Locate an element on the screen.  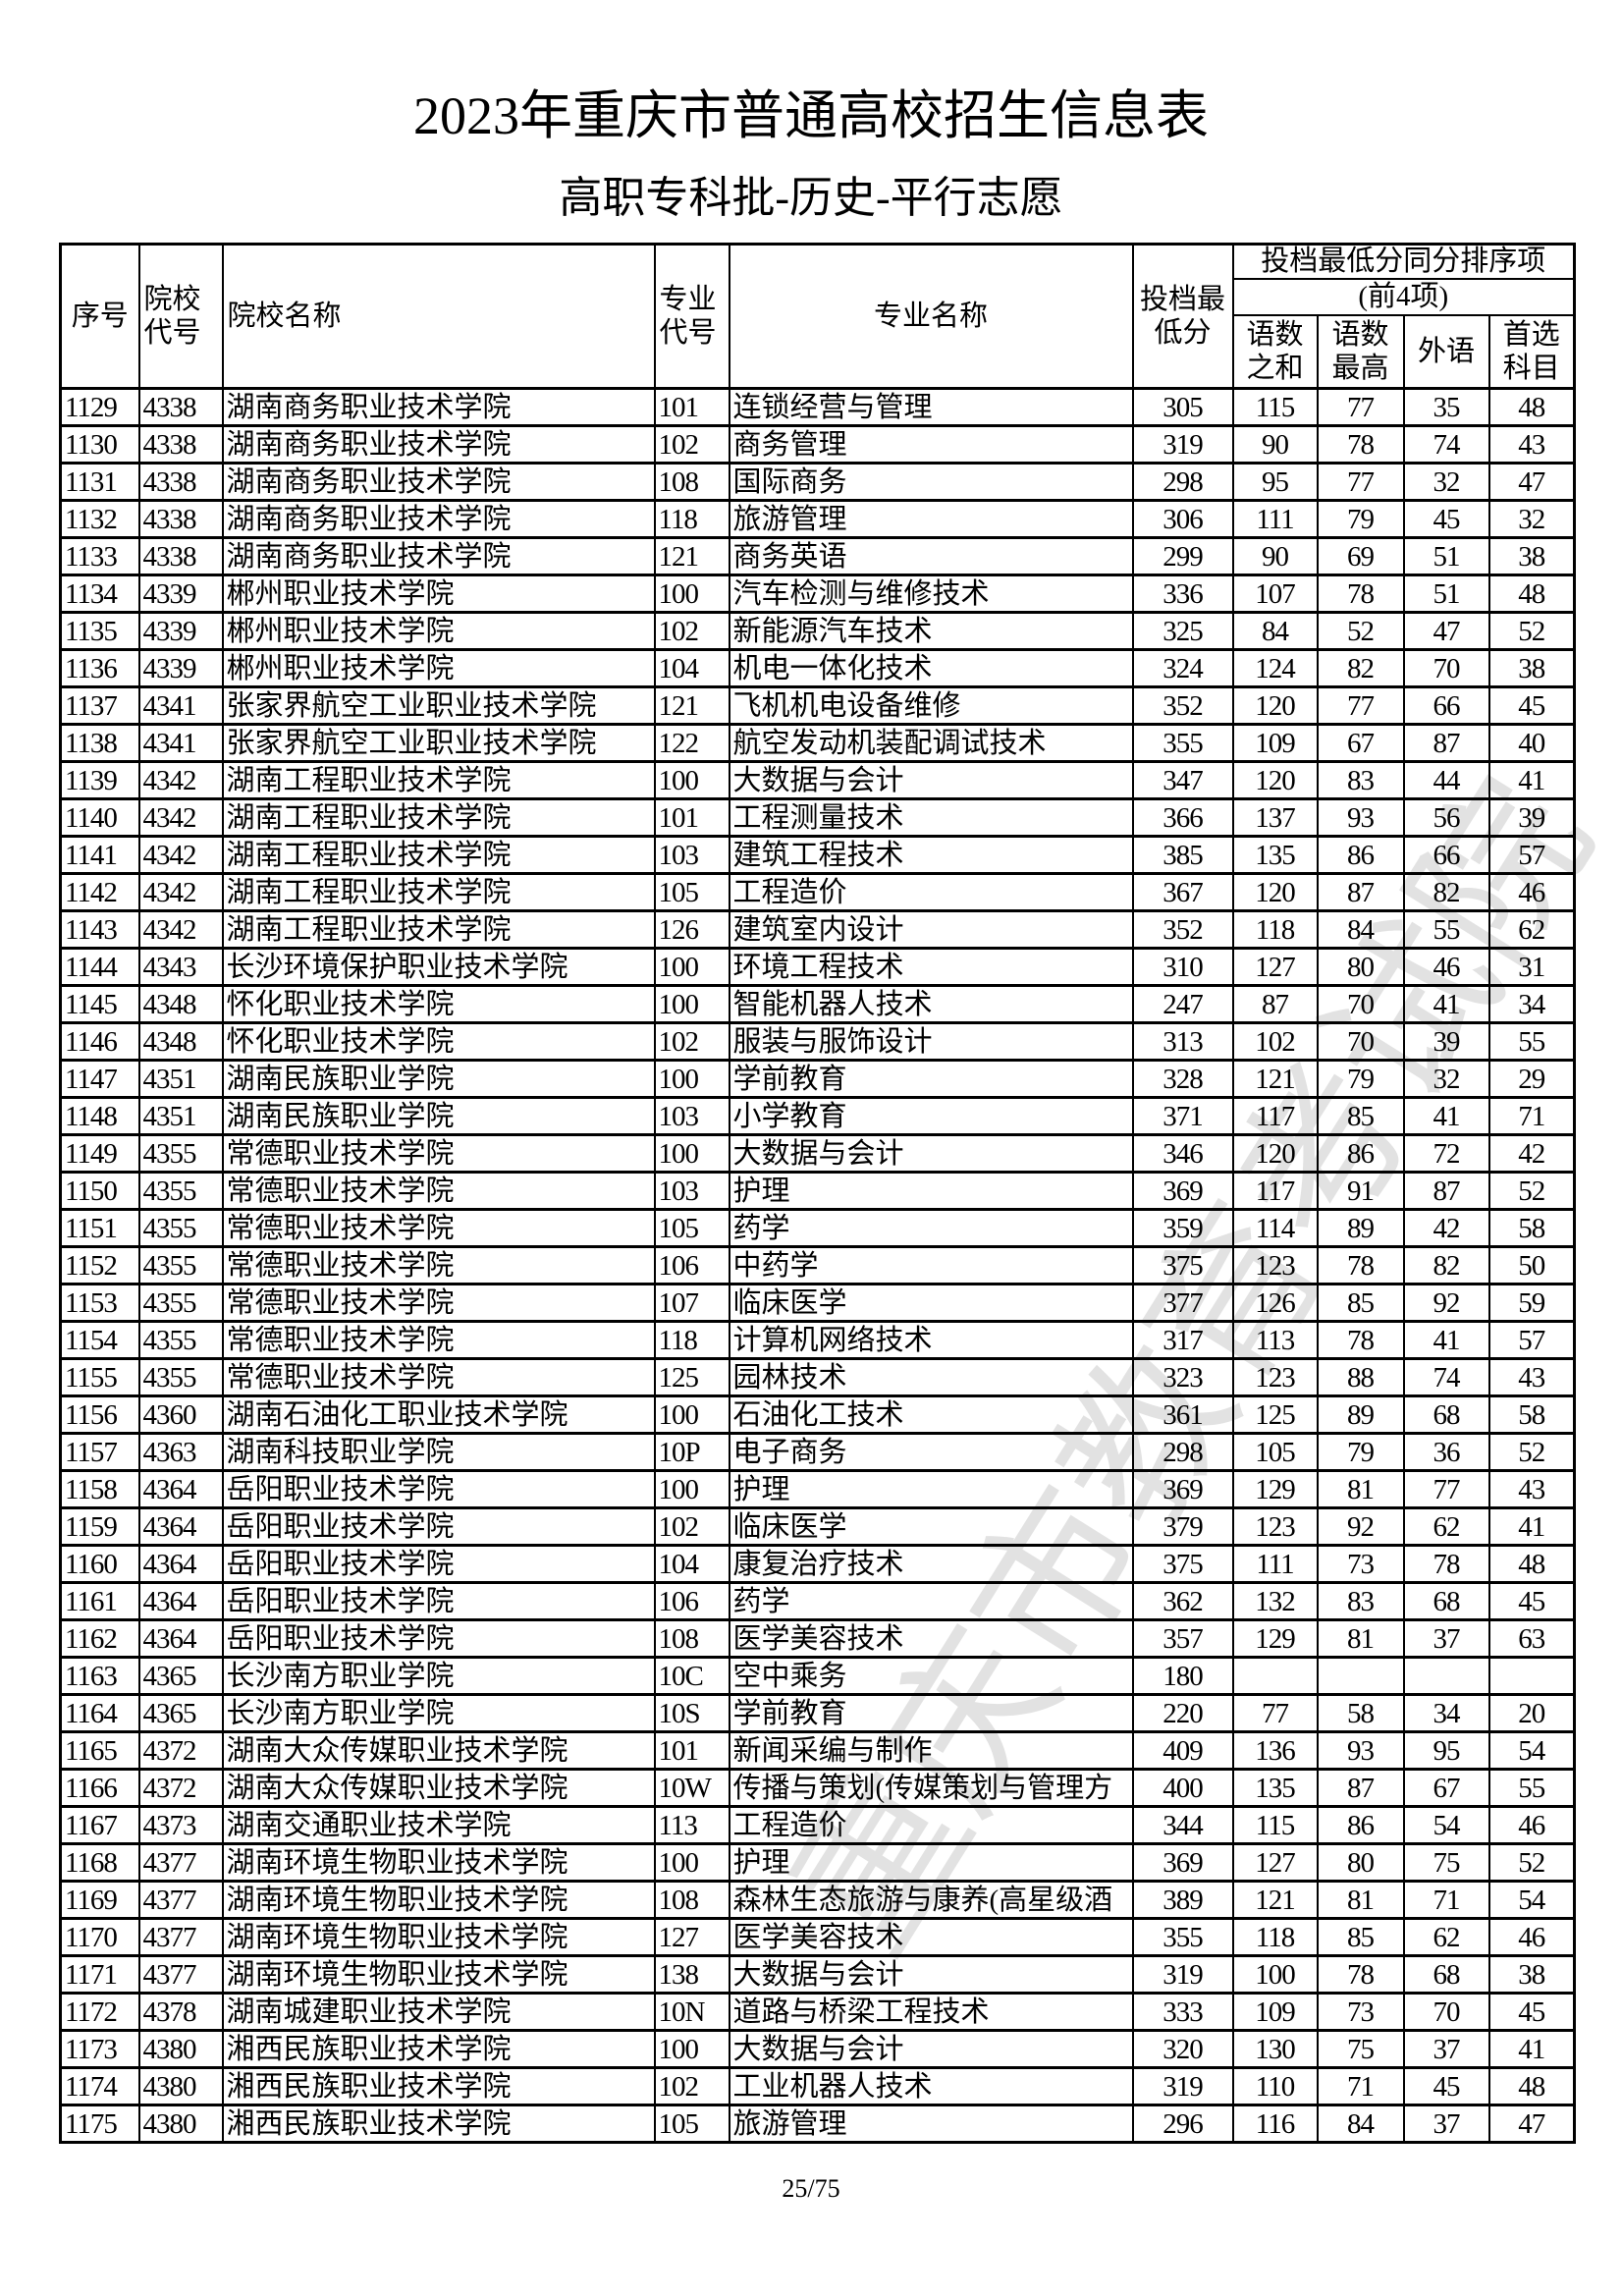
cell-school-name: 湖南民族职业学院 is located at coordinates (438, 1116).